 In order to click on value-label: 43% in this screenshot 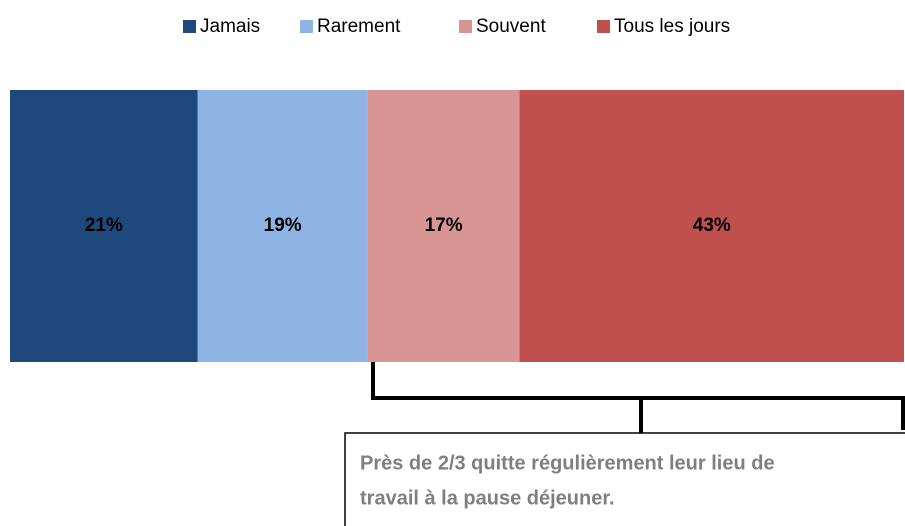, I will do `click(712, 225)`.